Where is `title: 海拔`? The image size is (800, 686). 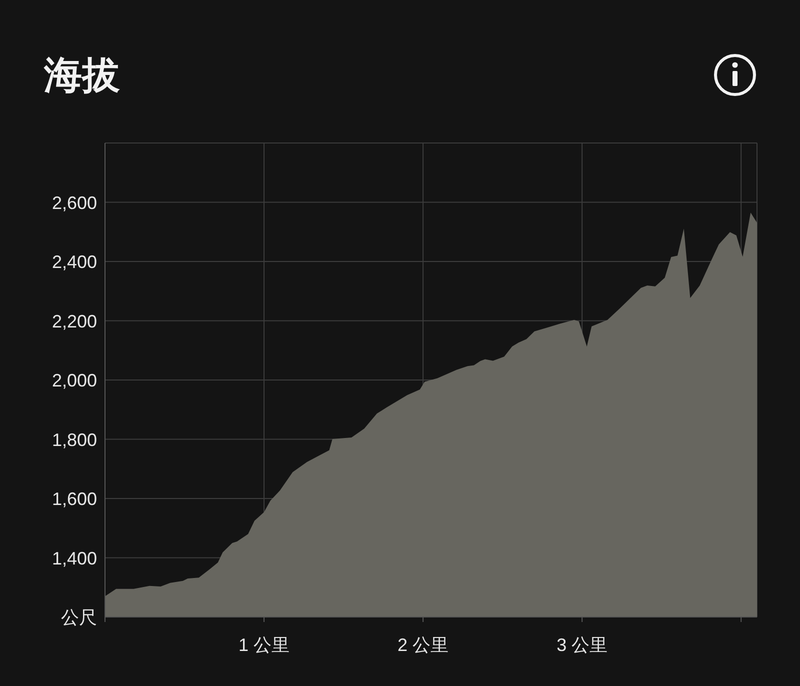 title: 海拔 is located at coordinates (82, 76).